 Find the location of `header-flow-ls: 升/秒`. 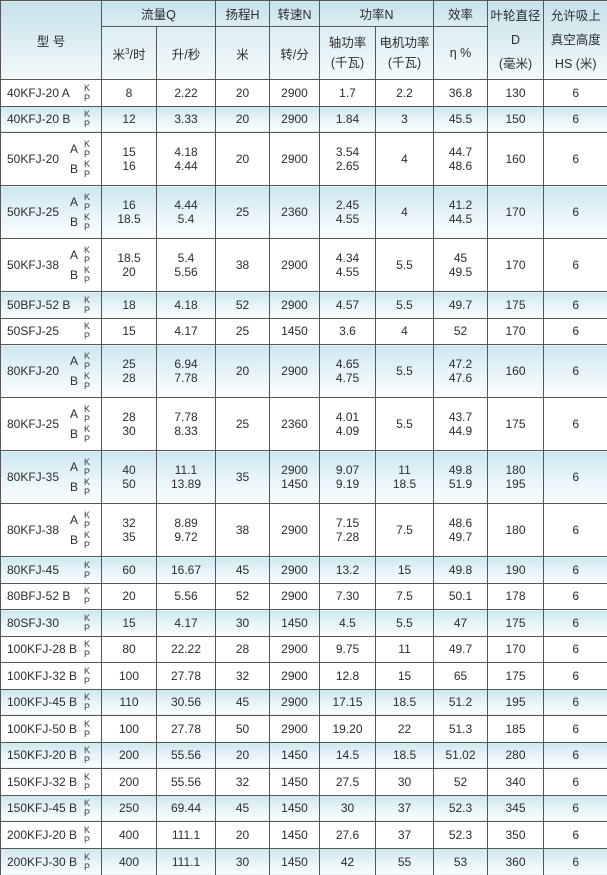

header-flow-ls: 升/秒 is located at coordinates (186, 53).